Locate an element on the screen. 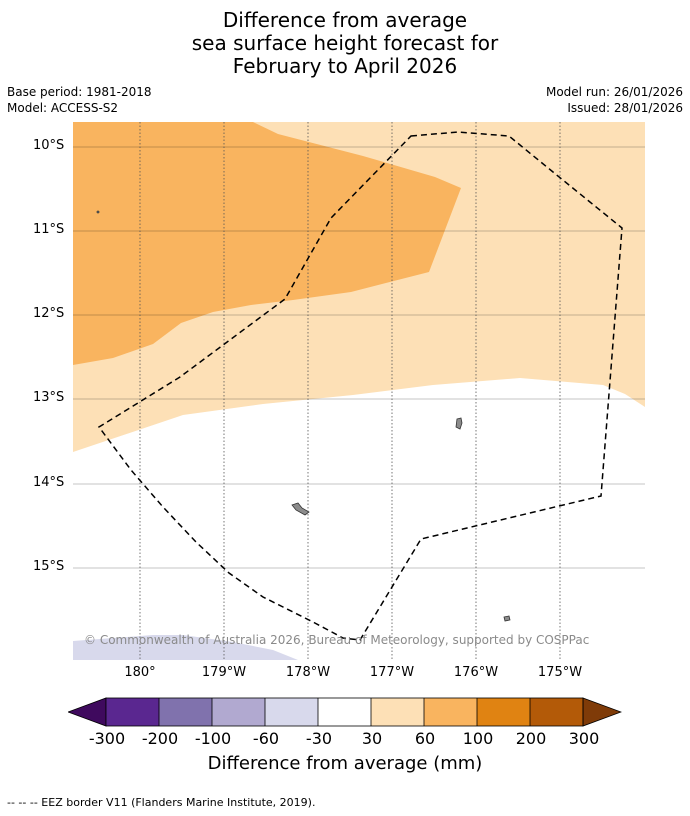 This screenshot has width=690, height=816. title-line-3: February to April 2026 is located at coordinates (345, 66).